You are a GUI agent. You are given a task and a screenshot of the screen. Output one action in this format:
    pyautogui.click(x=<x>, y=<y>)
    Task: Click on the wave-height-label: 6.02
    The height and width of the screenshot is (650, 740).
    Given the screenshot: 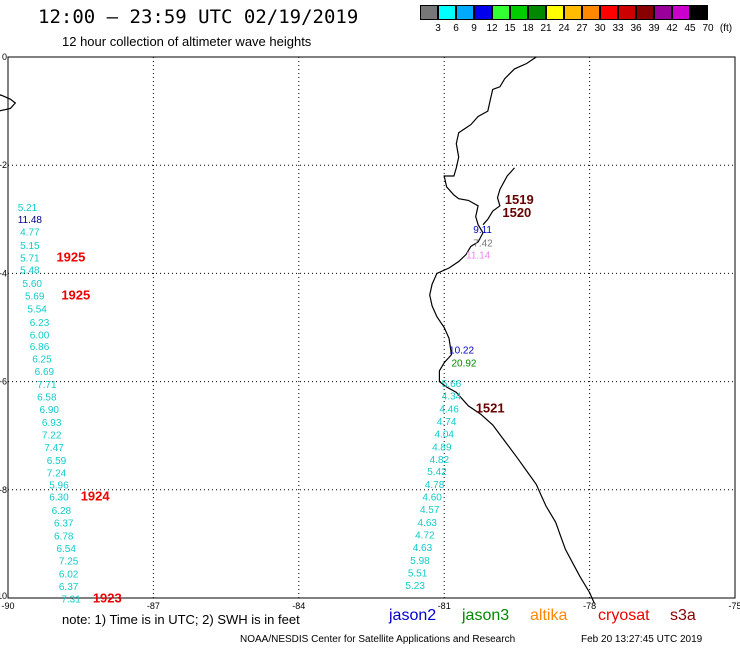 What is the action you would take?
    pyautogui.click(x=69, y=574)
    